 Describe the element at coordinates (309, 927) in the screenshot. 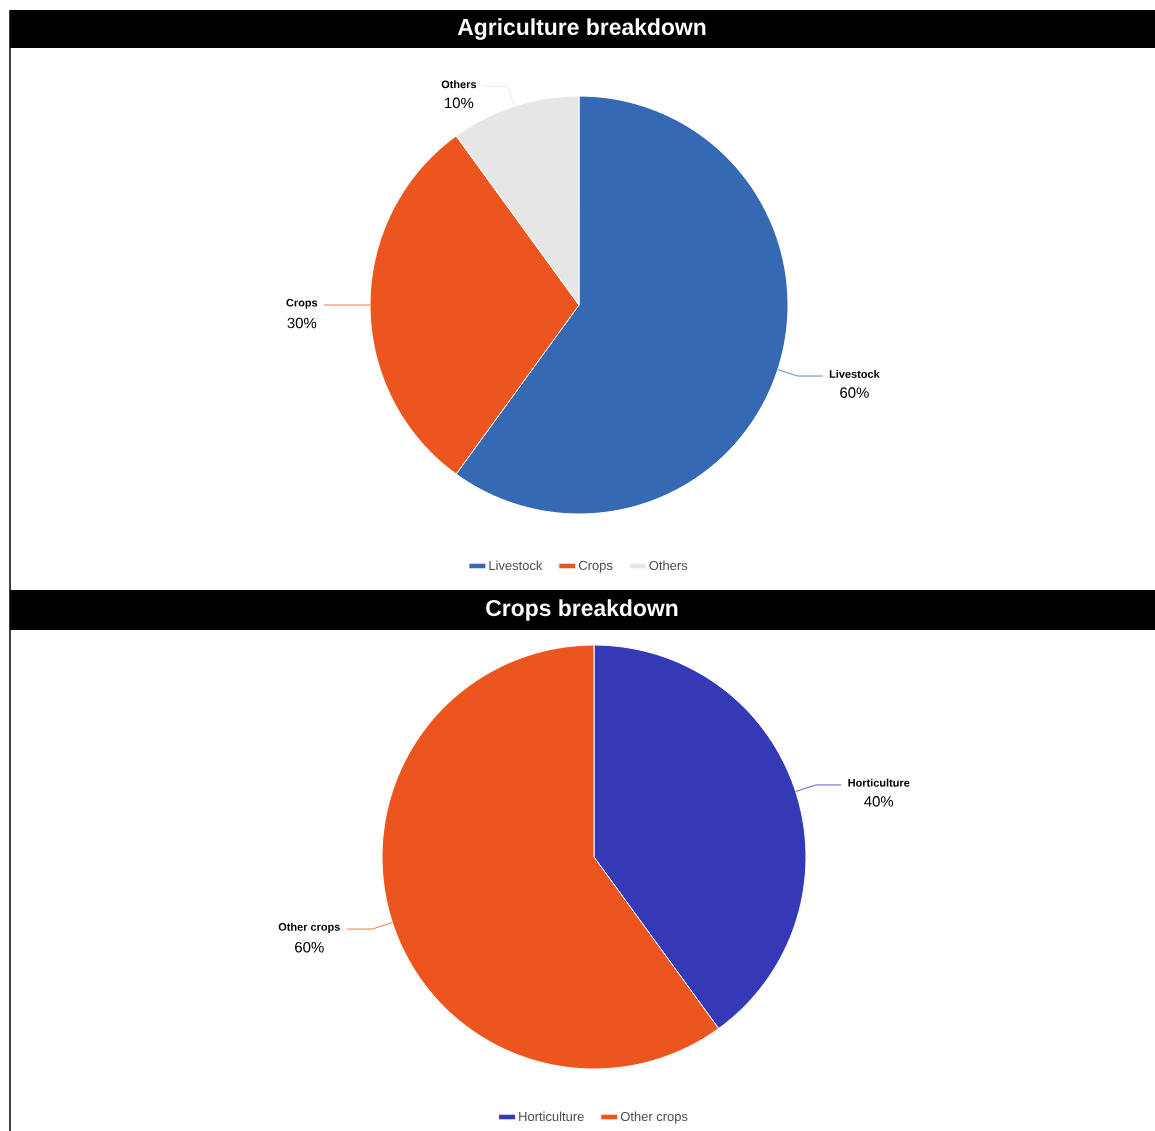

I see `slice-label: Other crops` at that location.